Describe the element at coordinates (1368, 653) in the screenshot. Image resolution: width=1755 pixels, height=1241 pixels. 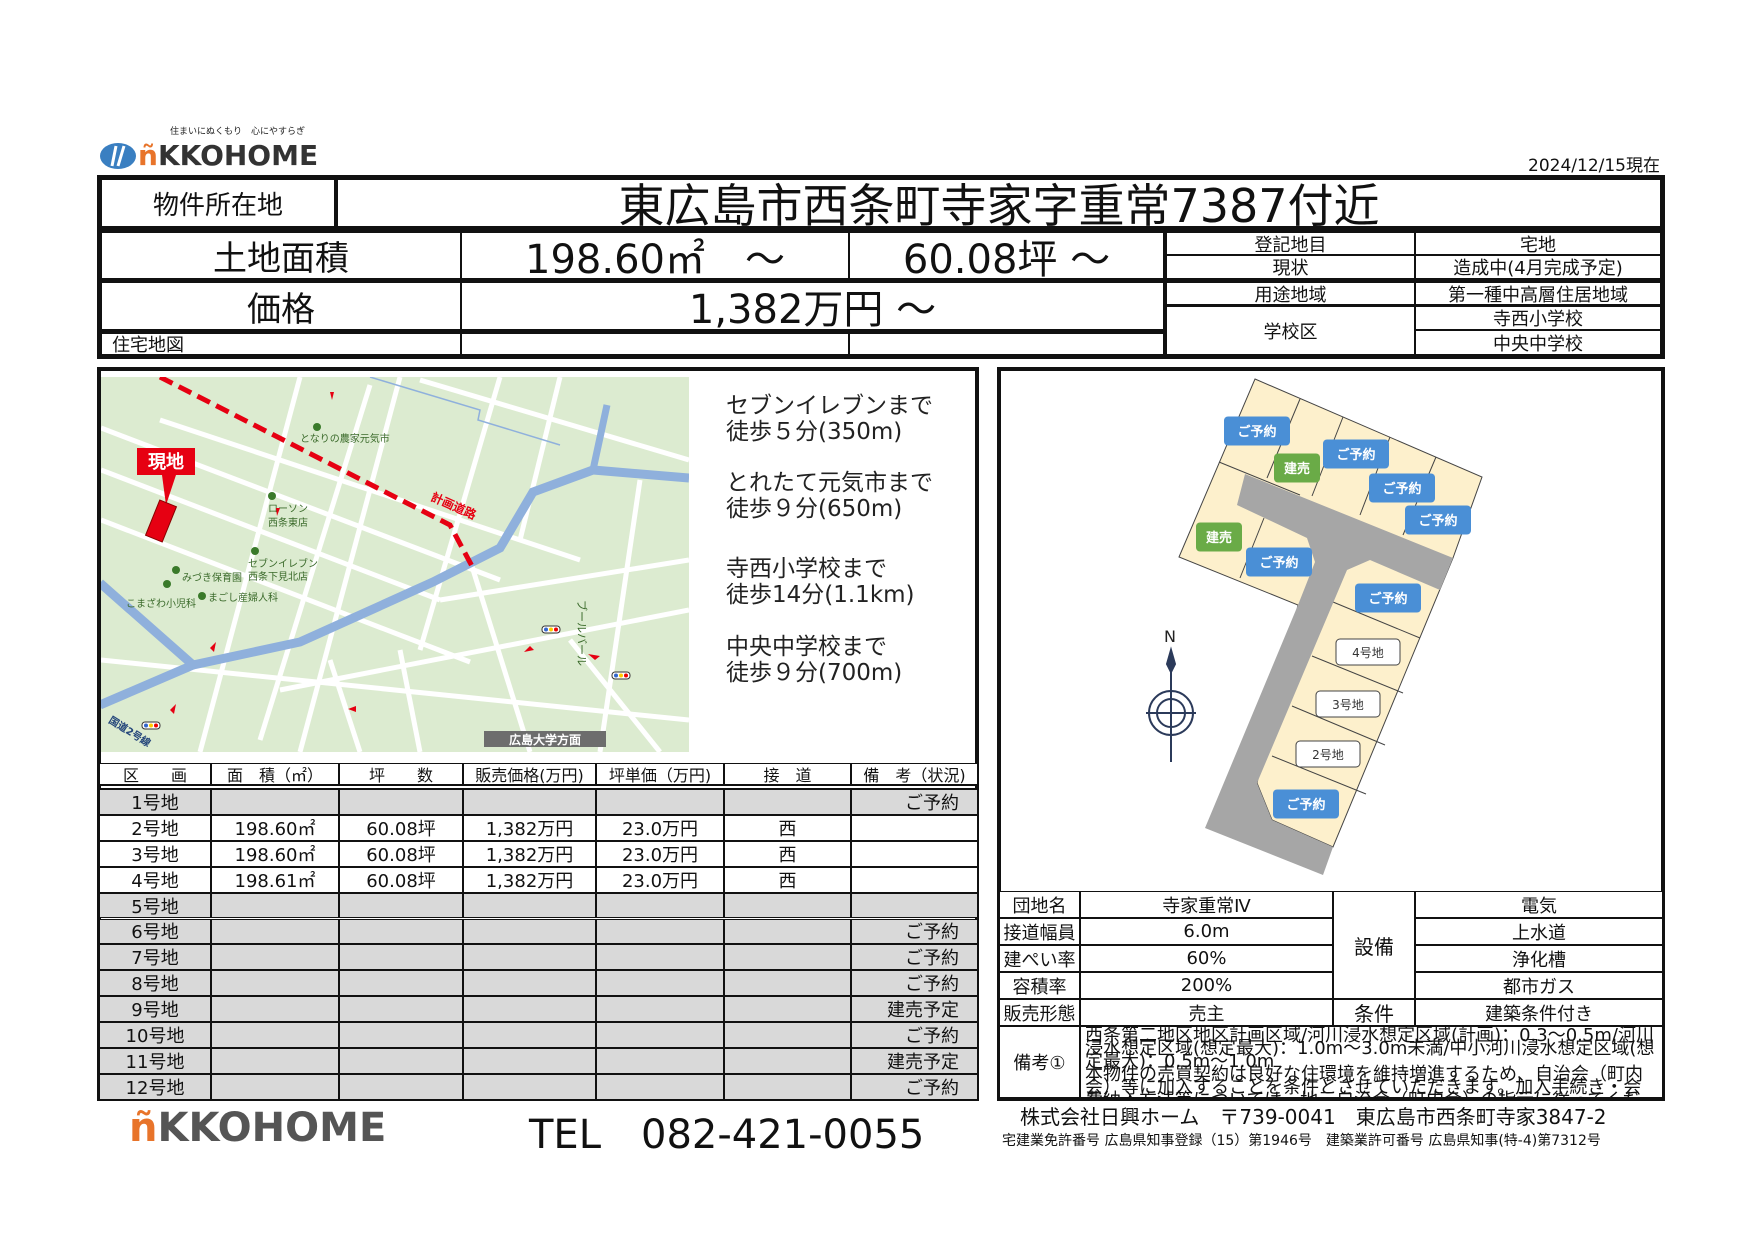
I see `lot-badge-label: 4号地` at that location.